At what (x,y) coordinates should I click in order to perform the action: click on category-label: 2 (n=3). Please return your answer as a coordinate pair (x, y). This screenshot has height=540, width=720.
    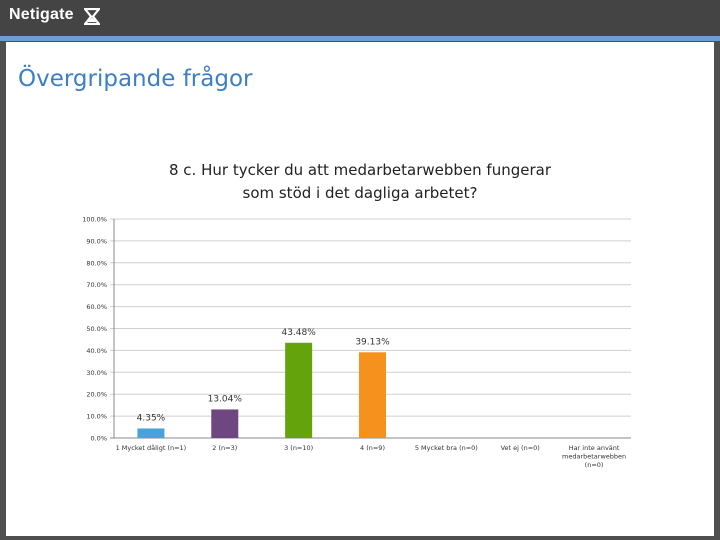
    Looking at the image, I should click on (224, 448).